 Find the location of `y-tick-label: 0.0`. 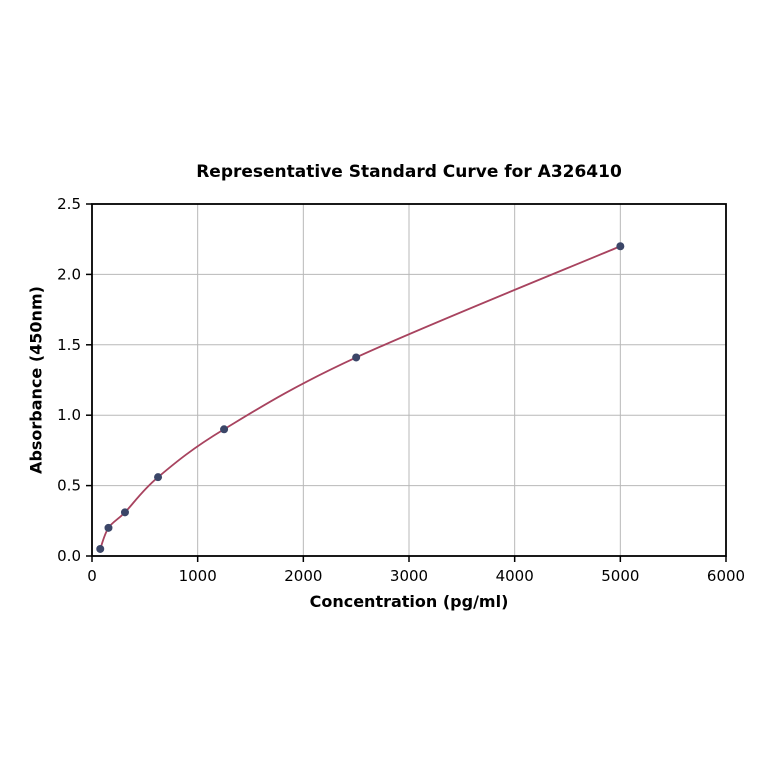

y-tick-label: 0.0 is located at coordinates (69, 556).